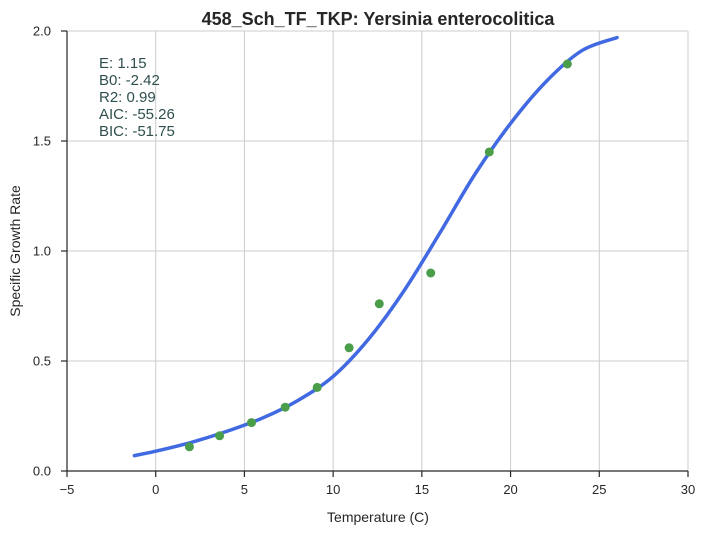 The width and height of the screenshot is (706, 534). Describe the element at coordinates (42, 31) in the screenshot. I see `y-tick-label-4: 2.0` at that location.